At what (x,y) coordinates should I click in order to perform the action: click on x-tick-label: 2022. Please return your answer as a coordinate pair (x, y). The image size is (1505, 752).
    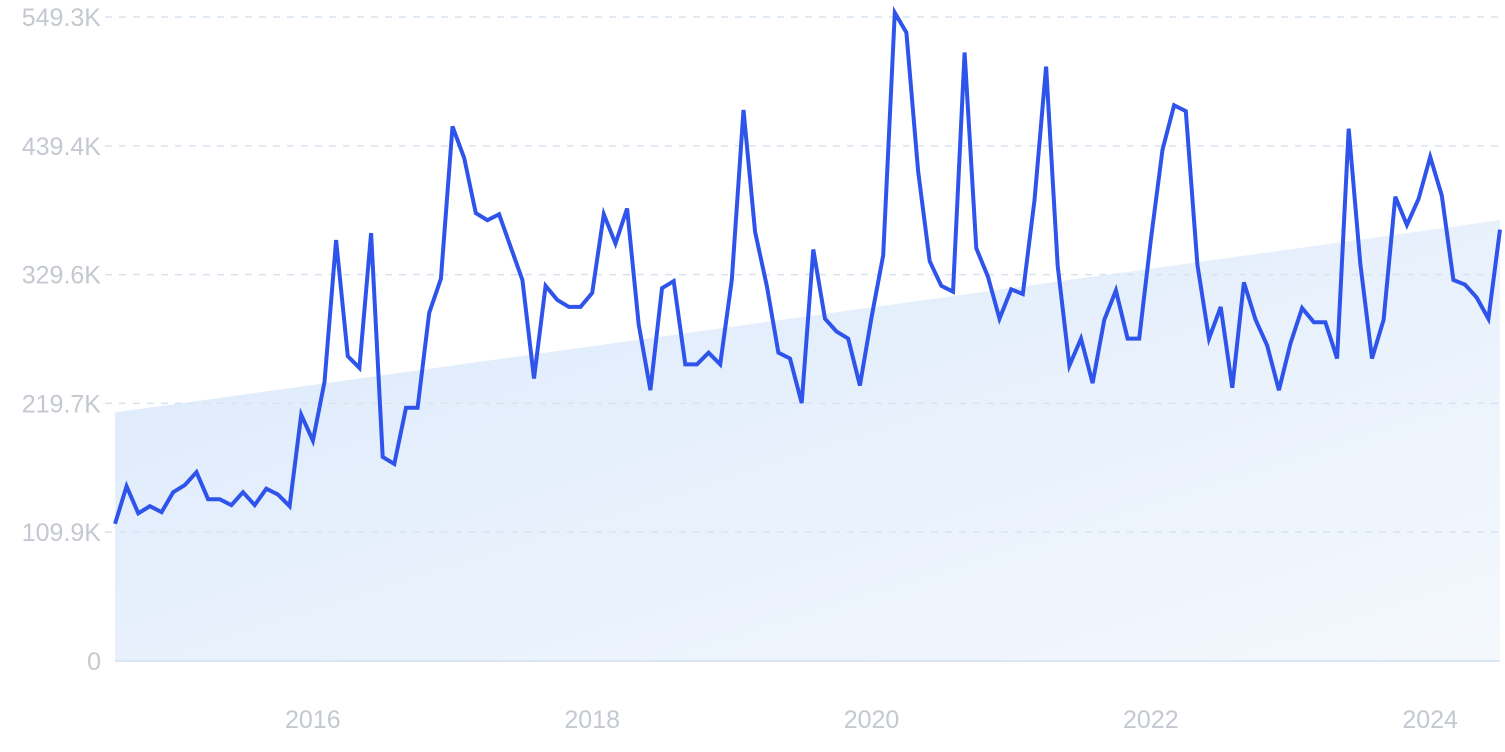
    Looking at the image, I should click on (1151, 720).